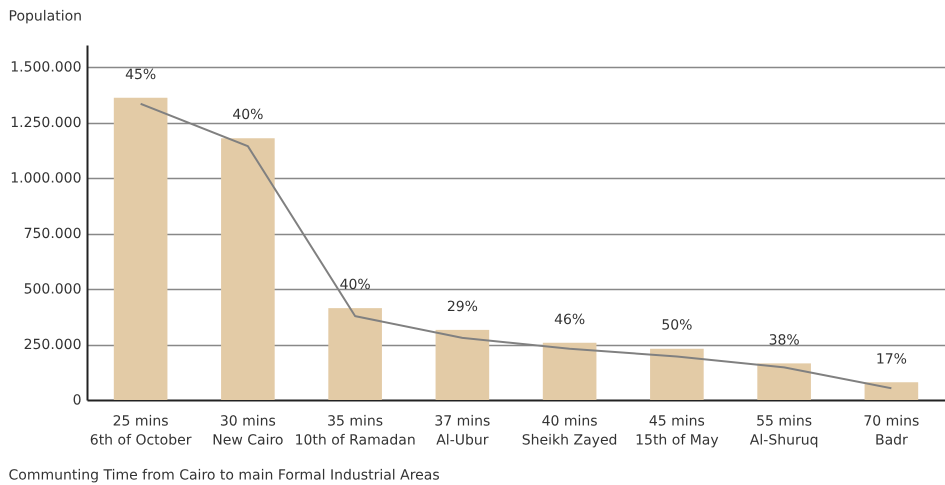 Image resolution: width=945 pixels, height=485 pixels. What do you see at coordinates (677, 431) in the screenshot?
I see `x-tick-label: 45 mins 15th of May` at bounding box center [677, 431].